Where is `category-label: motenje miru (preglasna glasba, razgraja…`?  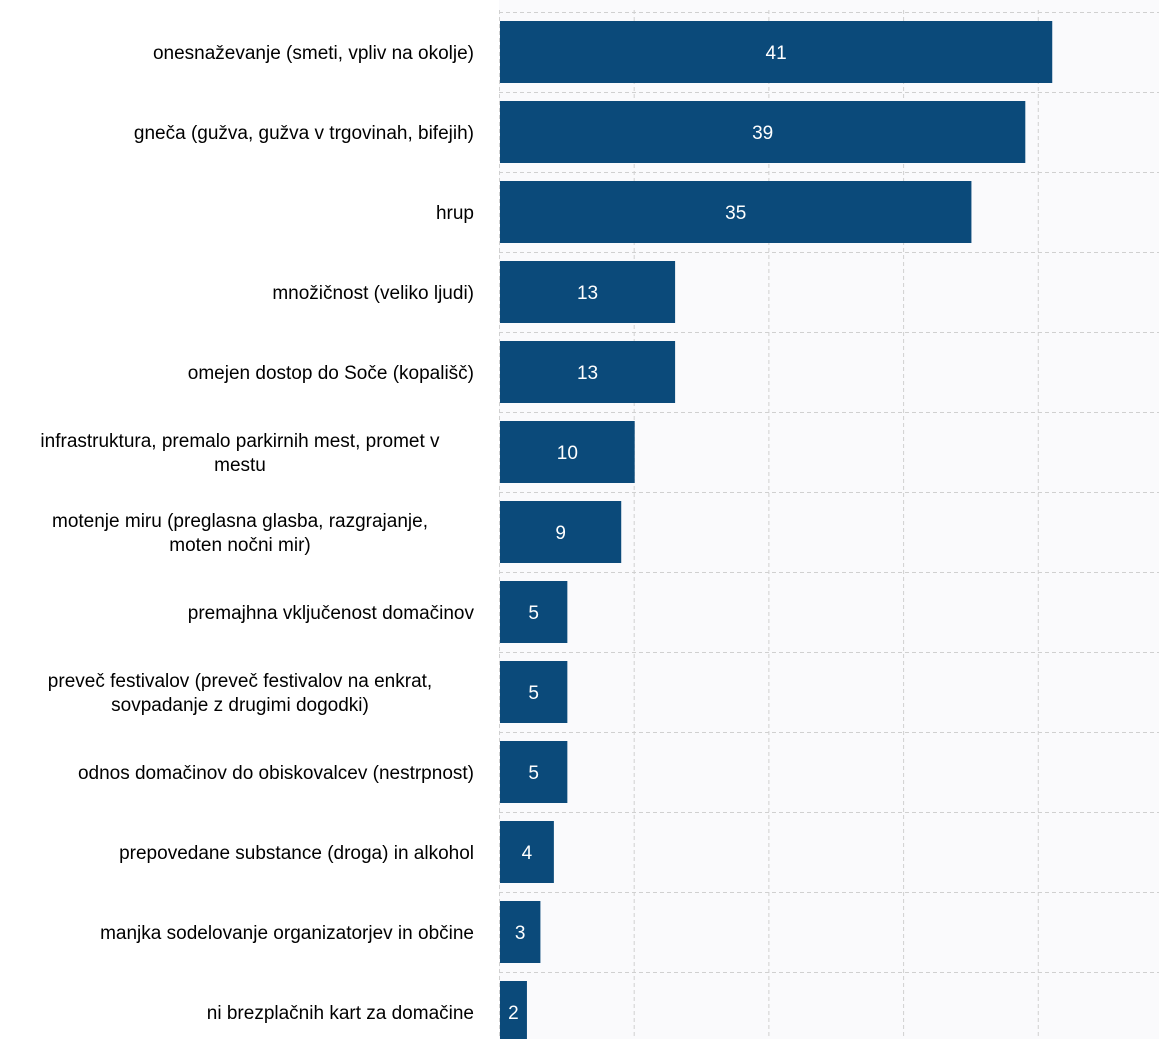
category-label: motenje miru (preglasna glasba, razgraja… is located at coordinates (240, 533).